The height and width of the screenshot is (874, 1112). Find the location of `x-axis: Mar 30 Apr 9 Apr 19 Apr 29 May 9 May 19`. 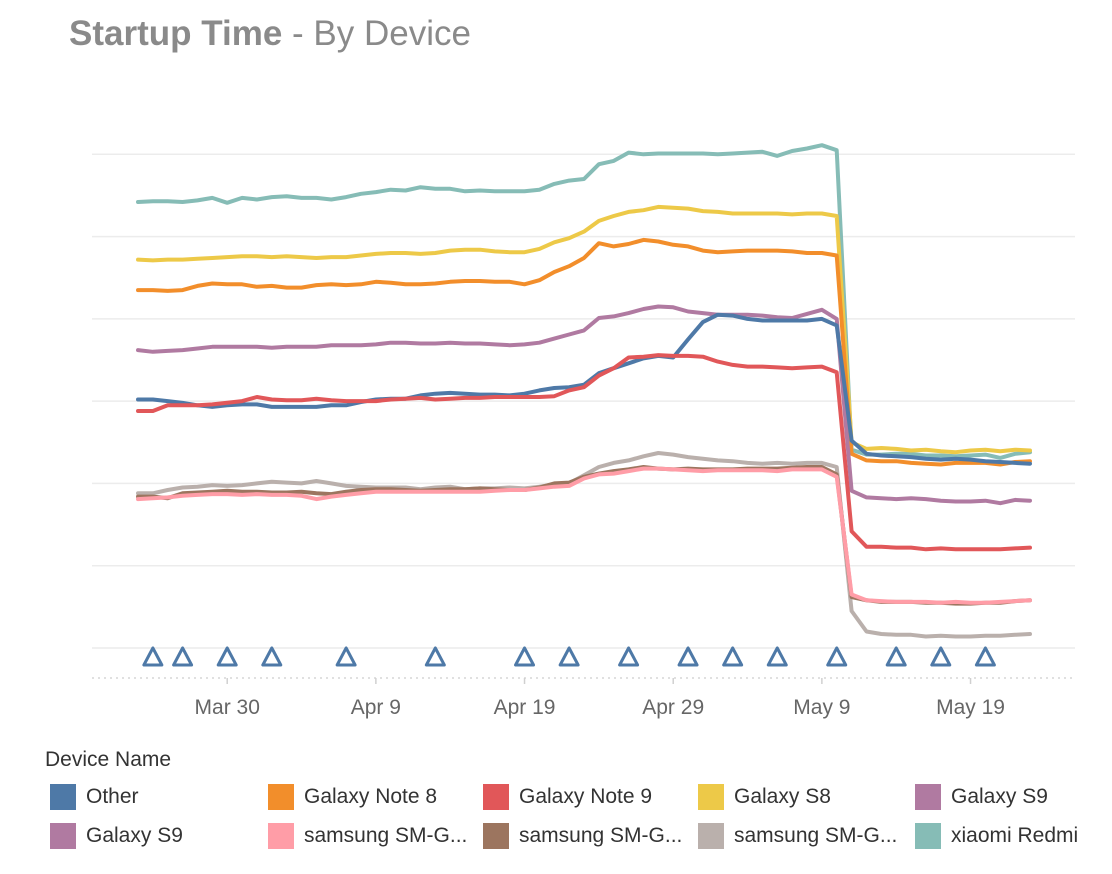

x-axis: Mar 30 Apr 9 Apr 19 Apr 29 May 9 May 19 is located at coordinates (583, 698).